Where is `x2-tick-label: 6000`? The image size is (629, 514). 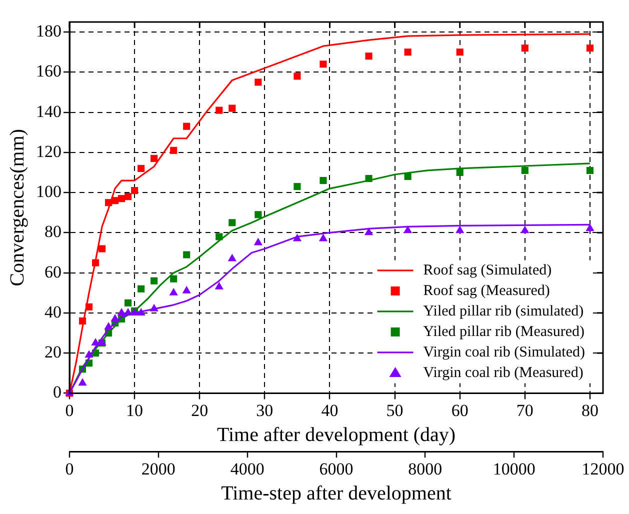
x2-tick-label: 6000 is located at coordinates (336, 468).